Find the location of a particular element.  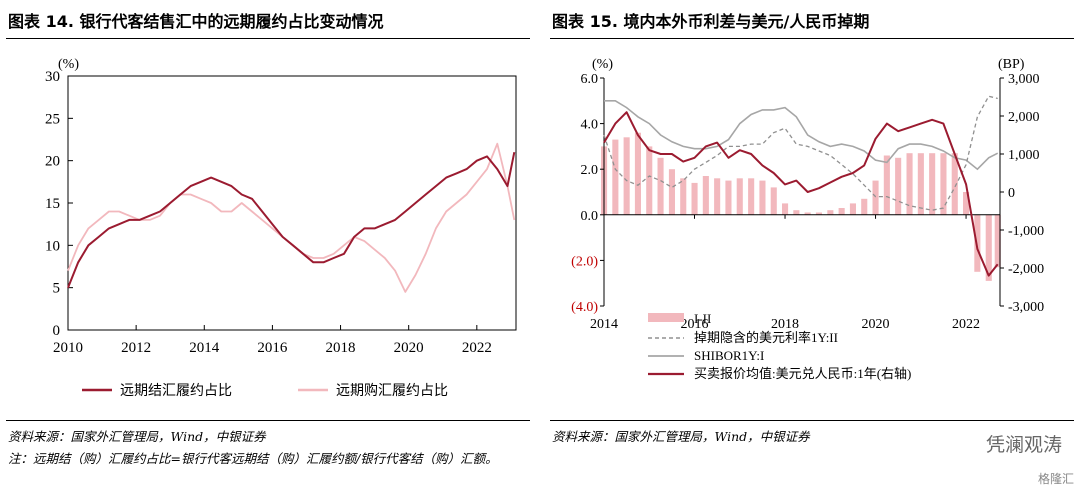

left-y-tick-label: 2.0 is located at coordinates (590, 170).